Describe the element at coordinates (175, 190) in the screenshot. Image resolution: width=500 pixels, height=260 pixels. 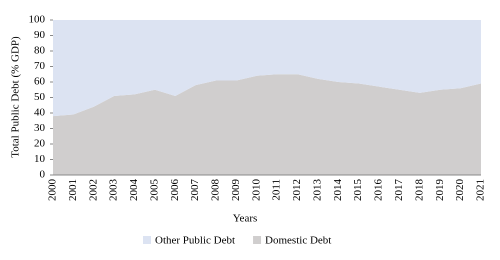
I see `x-tick-label: 2006` at that location.